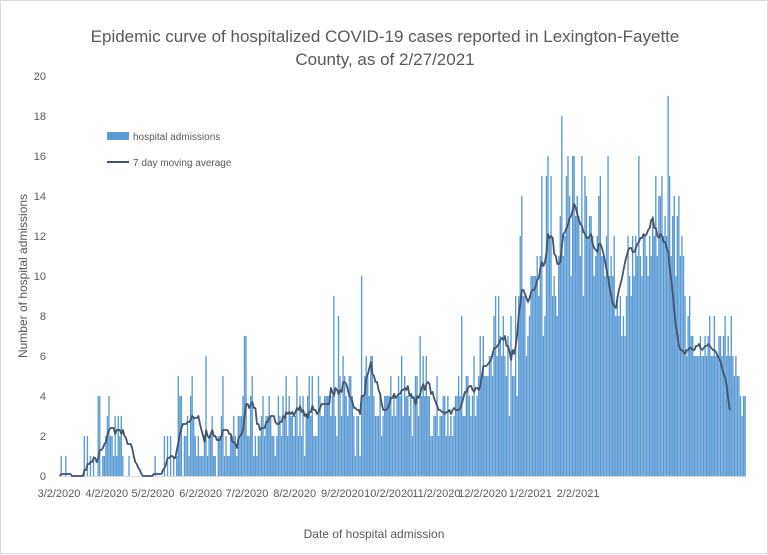 The height and width of the screenshot is (555, 768). What do you see at coordinates (23, 276) in the screenshot?
I see `y-axis-title: Number of hospital admissions` at bounding box center [23, 276].